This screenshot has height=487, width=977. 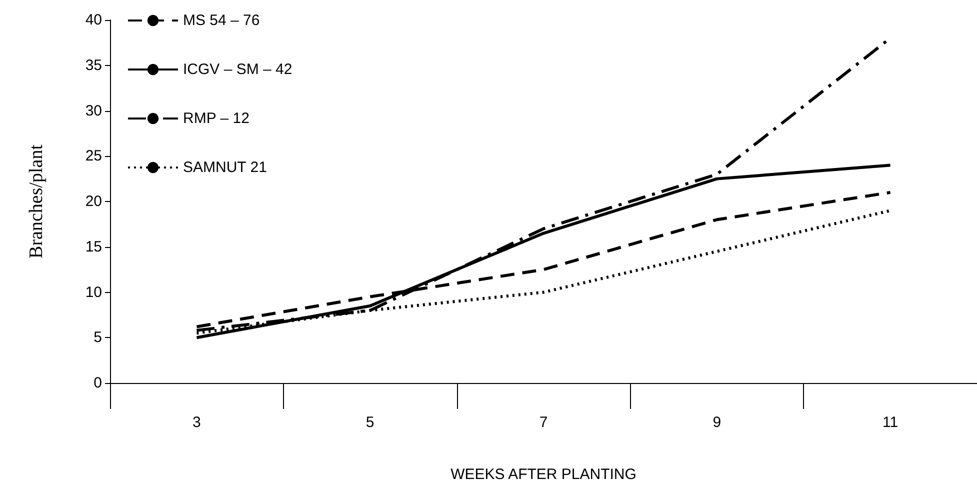 I want to click on y-tick-label: 20, so click(x=93, y=201).